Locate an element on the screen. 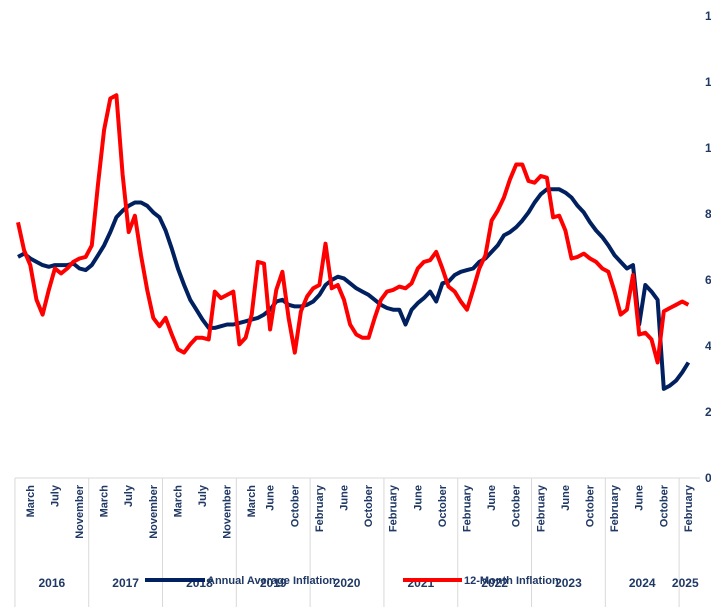  year-label: 2024 is located at coordinates (642, 583).